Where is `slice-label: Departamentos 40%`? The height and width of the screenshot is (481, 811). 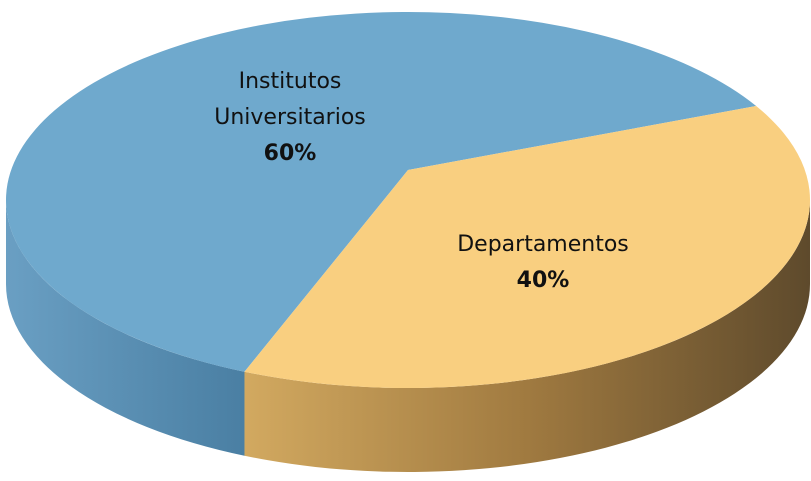
slice-label: Departamentos 40% is located at coordinates (543, 263).